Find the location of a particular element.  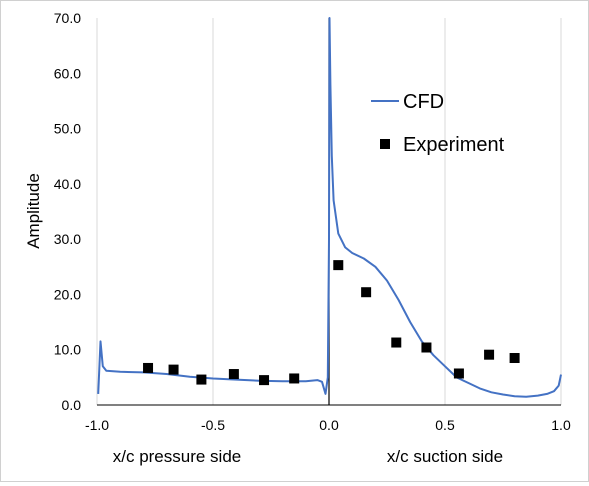

legend-experiment-label: Experiment is located at coordinates (454, 145).